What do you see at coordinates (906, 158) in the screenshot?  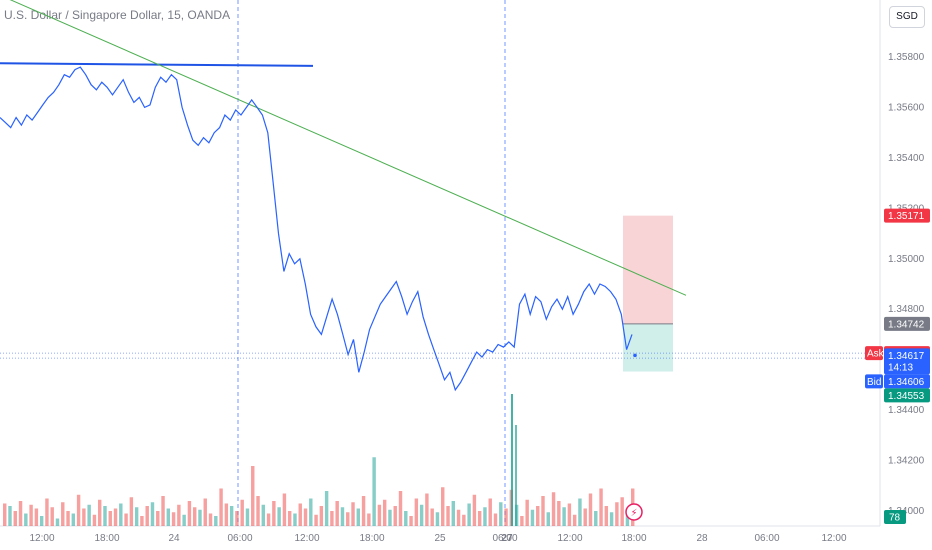 I see `y-tick-label: 1.35400` at bounding box center [906, 158].